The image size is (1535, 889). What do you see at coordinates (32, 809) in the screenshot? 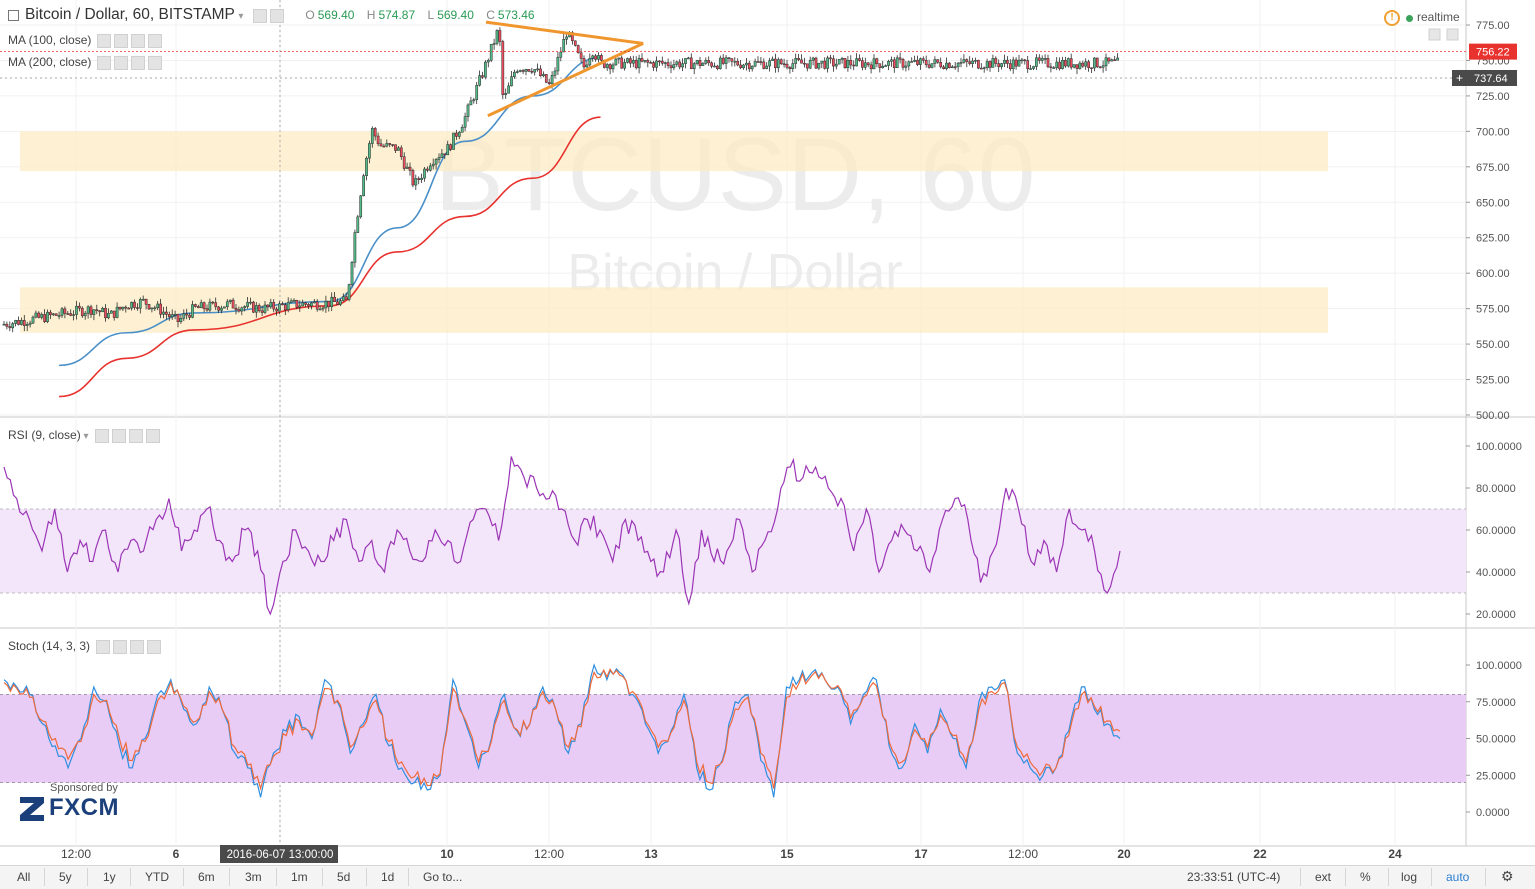
I see `fxcm-logo-icon` at bounding box center [32, 809].